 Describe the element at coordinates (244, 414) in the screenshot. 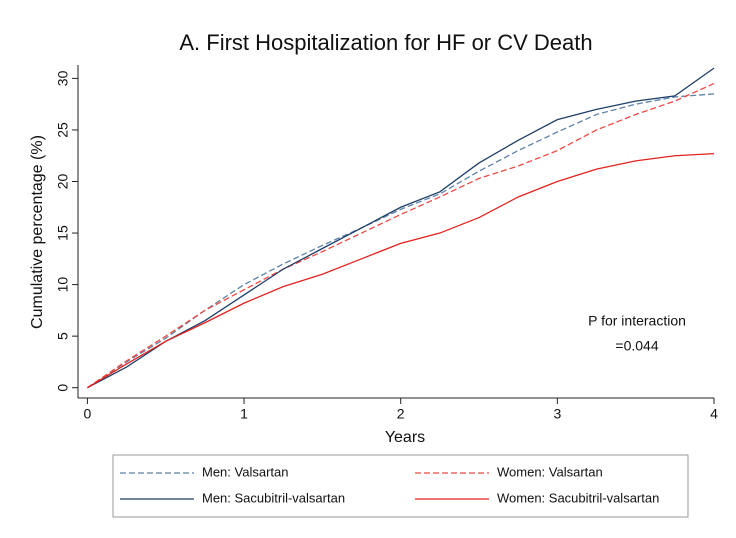

I see `x-tick-label: 1` at that location.